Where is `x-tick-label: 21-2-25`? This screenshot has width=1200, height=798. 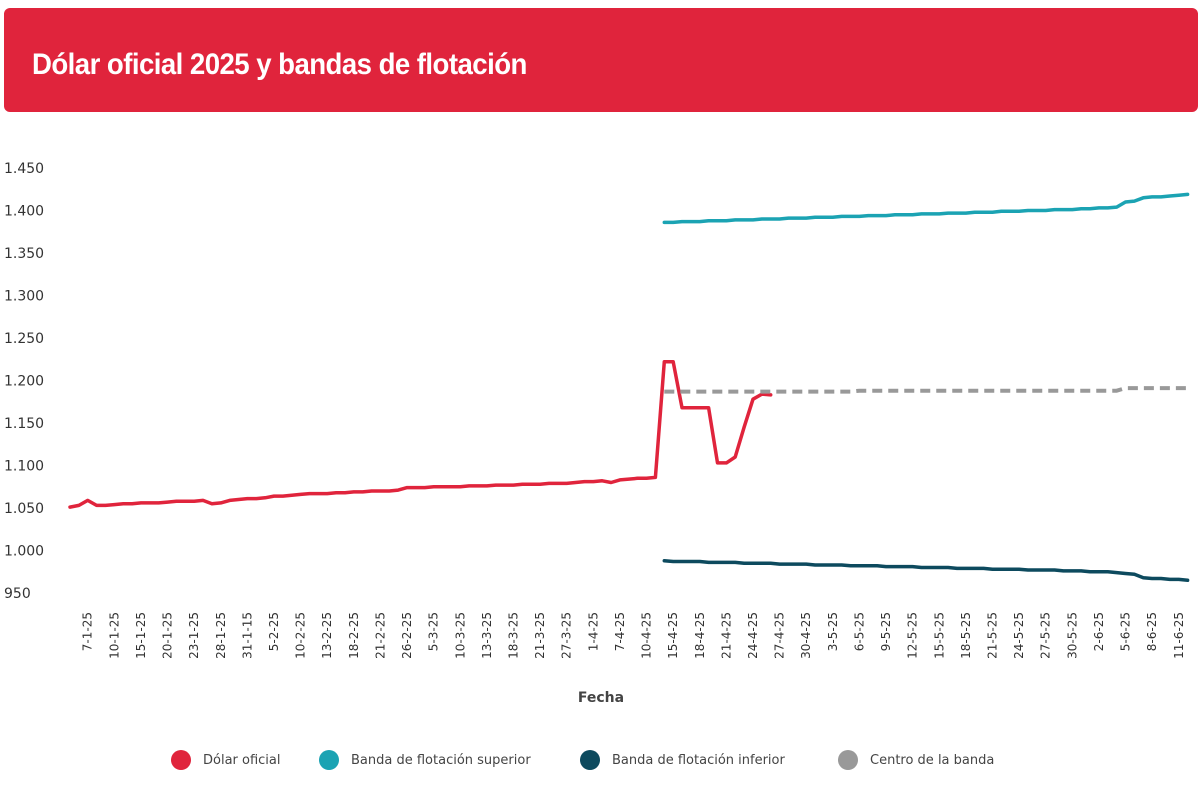 x-tick-label: 21-2-25 is located at coordinates (380, 635).